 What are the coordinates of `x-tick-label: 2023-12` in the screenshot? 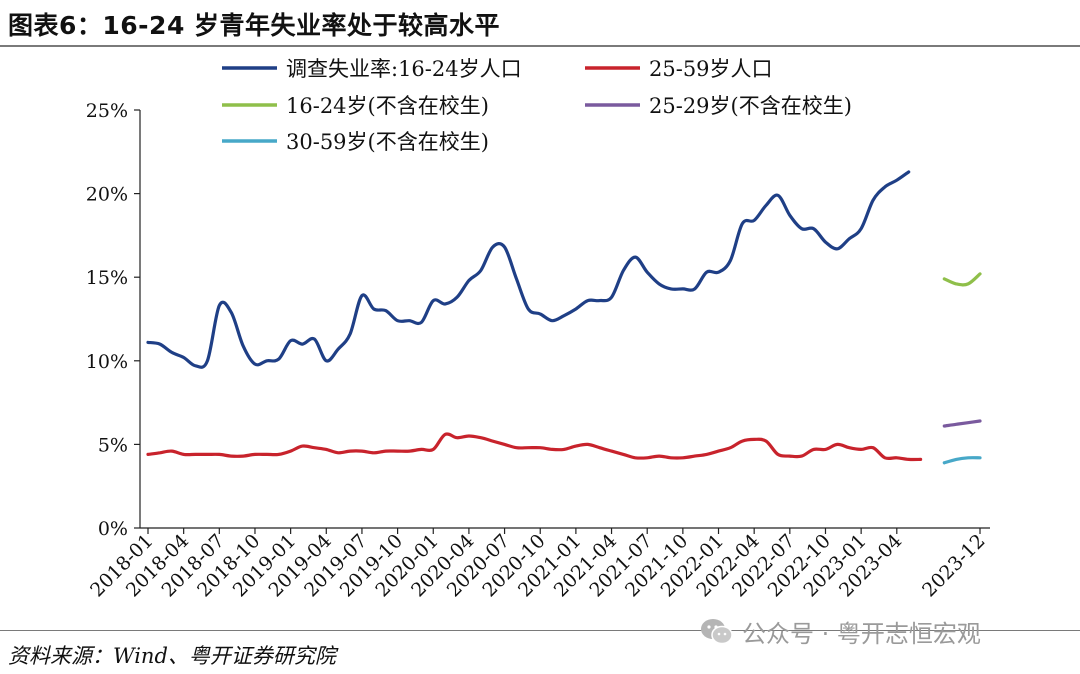 It's located at (953, 565).